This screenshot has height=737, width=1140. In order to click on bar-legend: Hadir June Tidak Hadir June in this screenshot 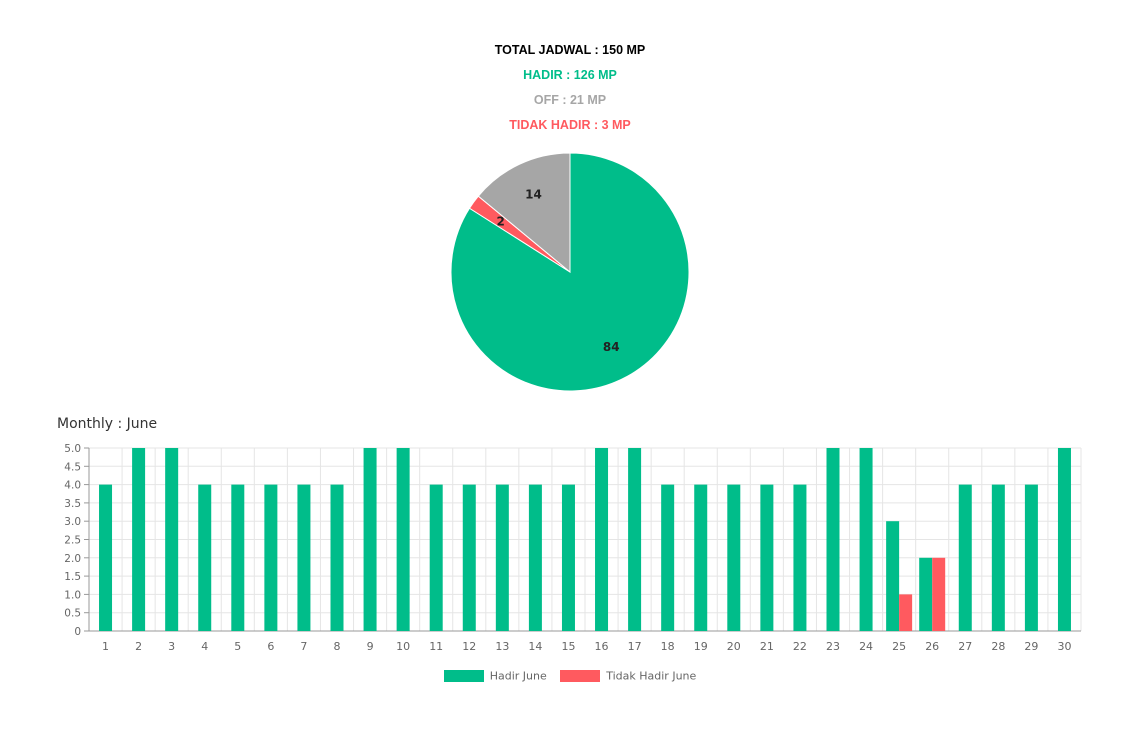, I will do `click(570, 676)`.